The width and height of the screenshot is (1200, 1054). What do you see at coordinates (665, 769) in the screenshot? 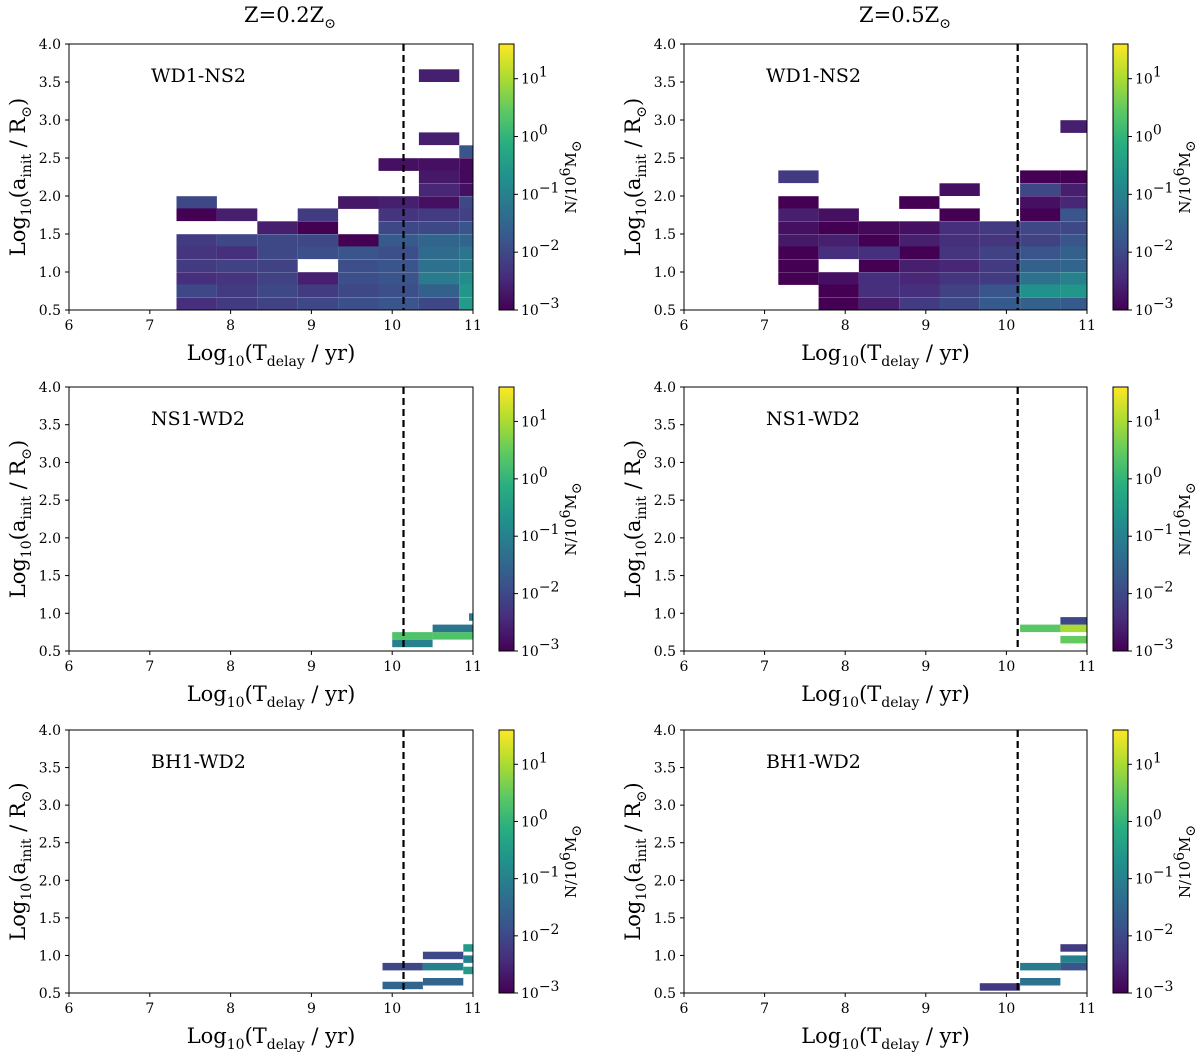
I see `y-tick-label: 3.5` at bounding box center [665, 769].